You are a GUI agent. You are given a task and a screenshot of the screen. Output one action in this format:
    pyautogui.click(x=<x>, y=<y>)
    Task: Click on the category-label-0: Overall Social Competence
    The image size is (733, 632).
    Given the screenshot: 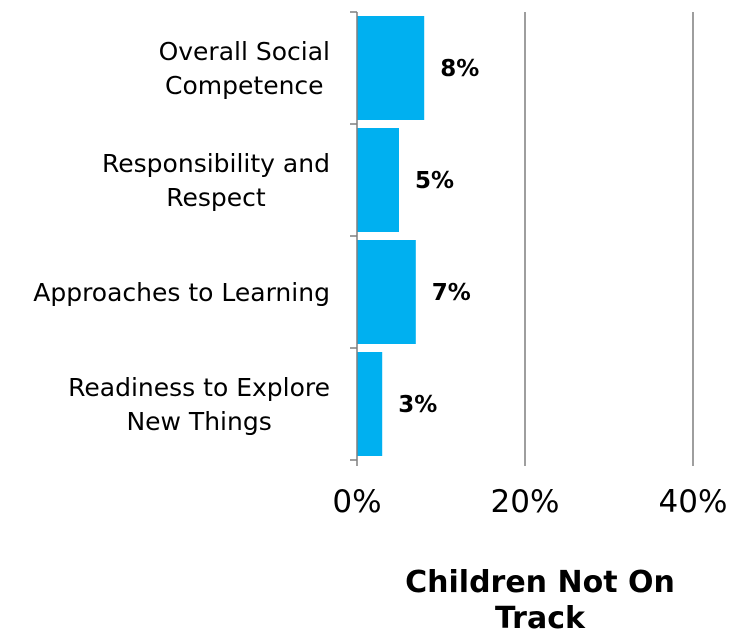 What is the action you would take?
    pyautogui.click(x=244, y=68)
    